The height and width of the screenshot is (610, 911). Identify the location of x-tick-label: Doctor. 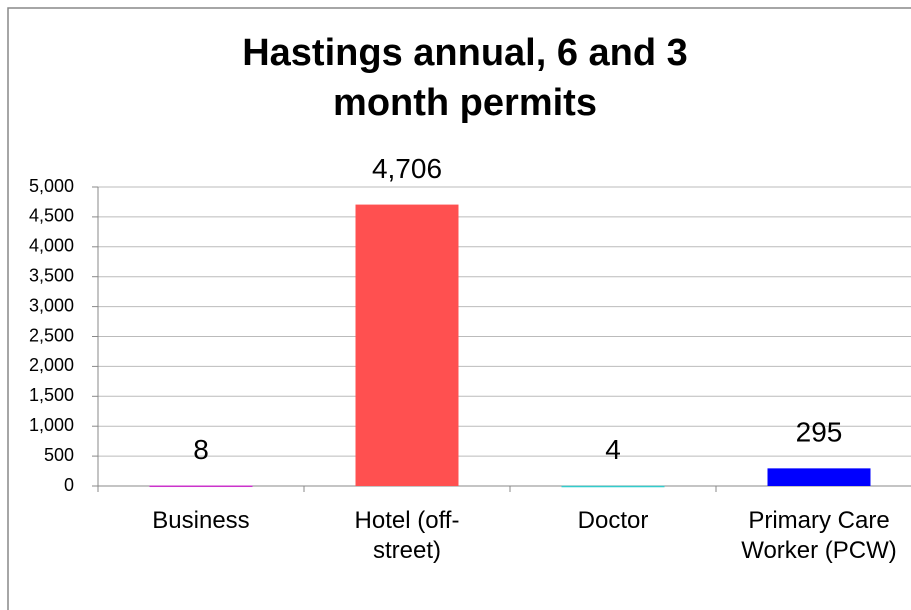
(613, 520).